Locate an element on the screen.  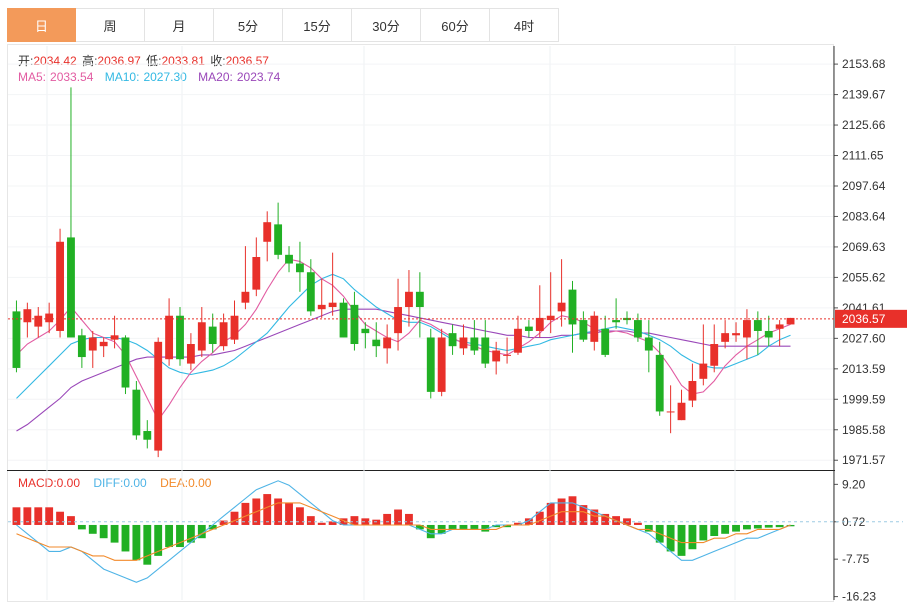
ma10-value: 2027.30 is located at coordinates (165, 77).